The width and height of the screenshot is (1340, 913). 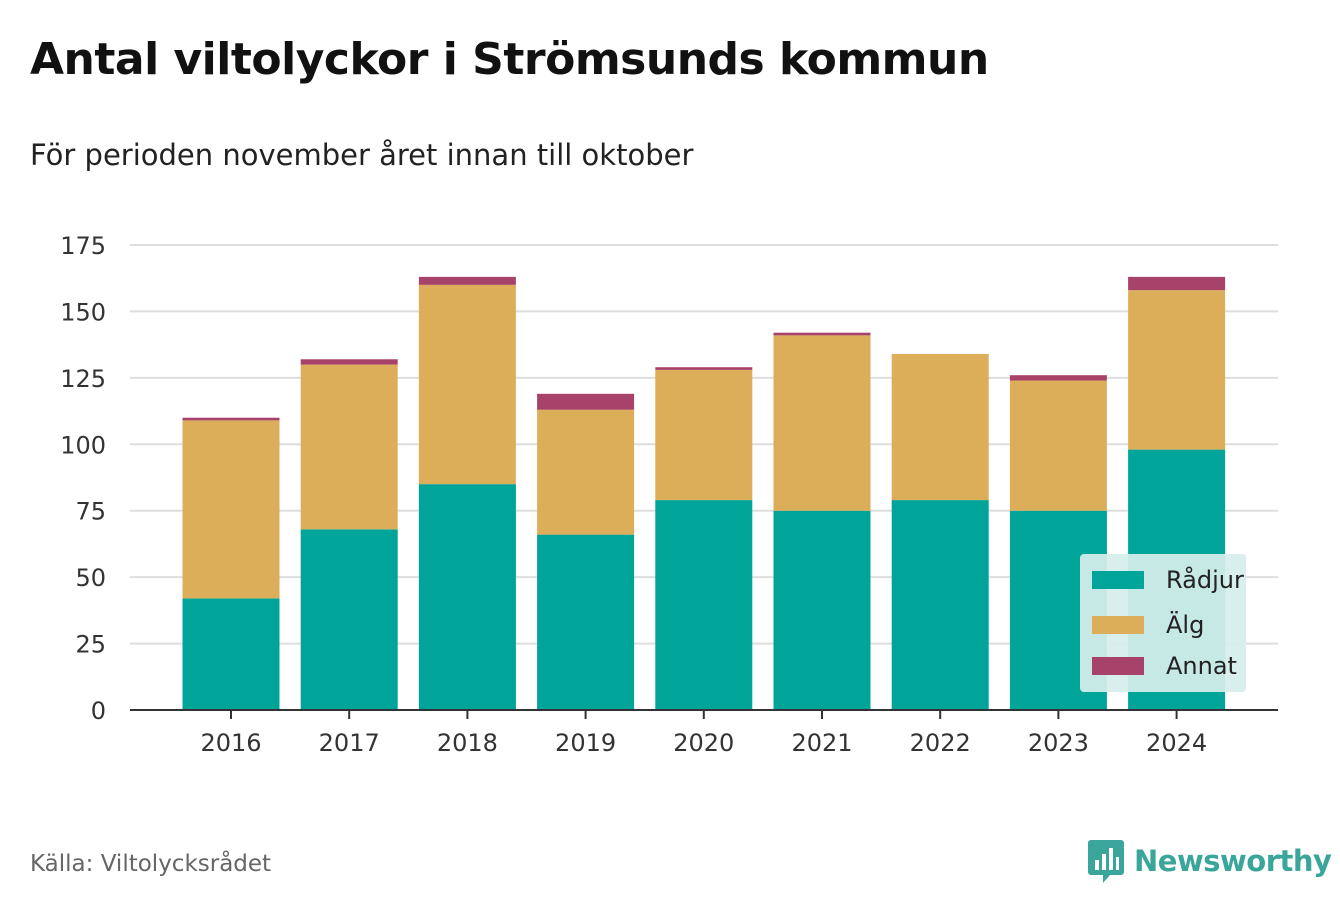 What do you see at coordinates (1118, 625) in the screenshot?
I see `legend-swatch-alg` at bounding box center [1118, 625].